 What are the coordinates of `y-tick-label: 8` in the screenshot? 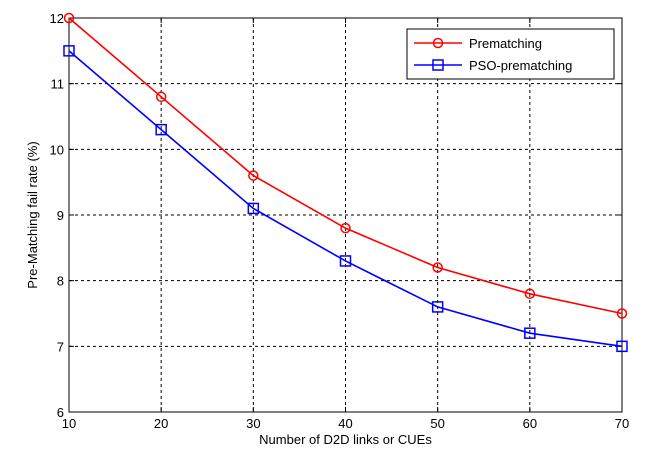 It's located at (60, 281).